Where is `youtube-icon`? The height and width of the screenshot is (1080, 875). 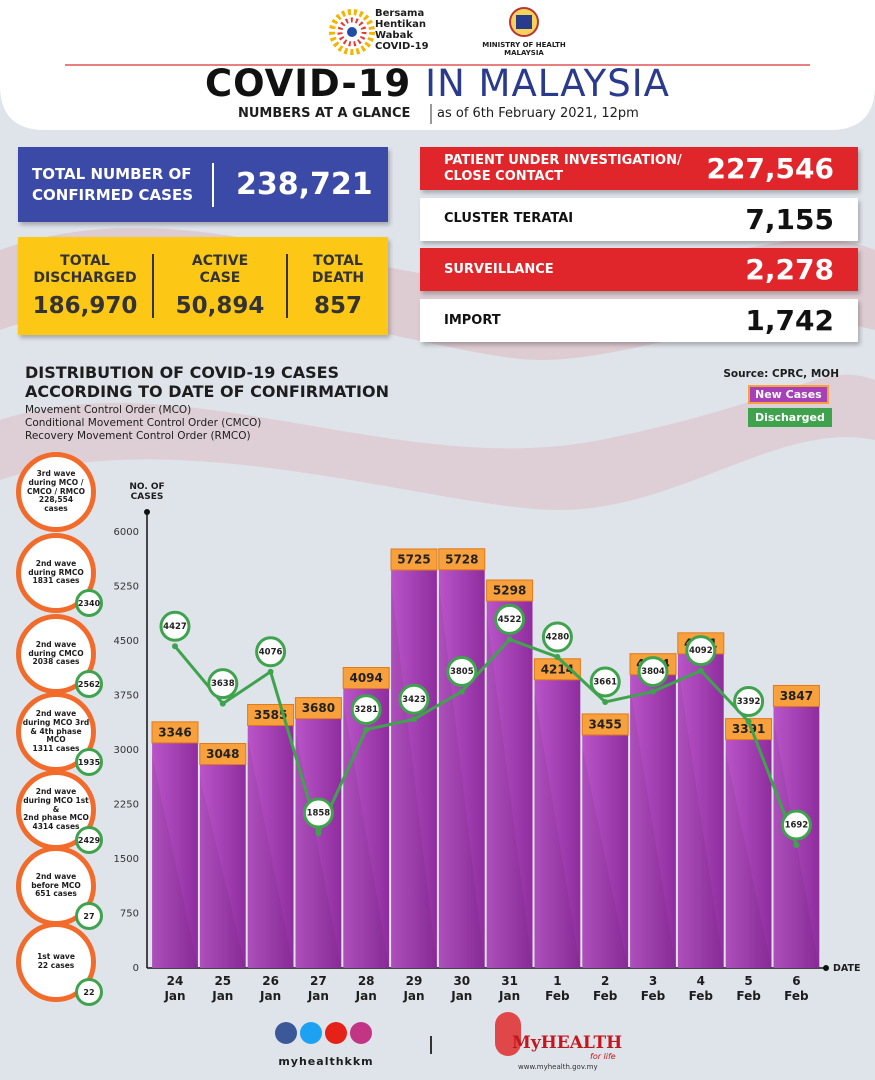
youtube-icon is located at coordinates (336, 1033).